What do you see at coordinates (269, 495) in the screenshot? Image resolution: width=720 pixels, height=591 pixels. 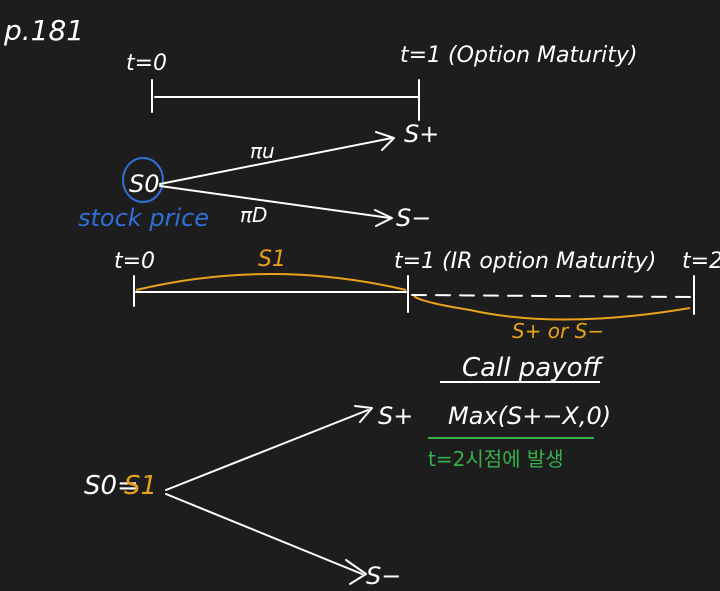 I see `tree2-branches` at bounding box center [269, 495].